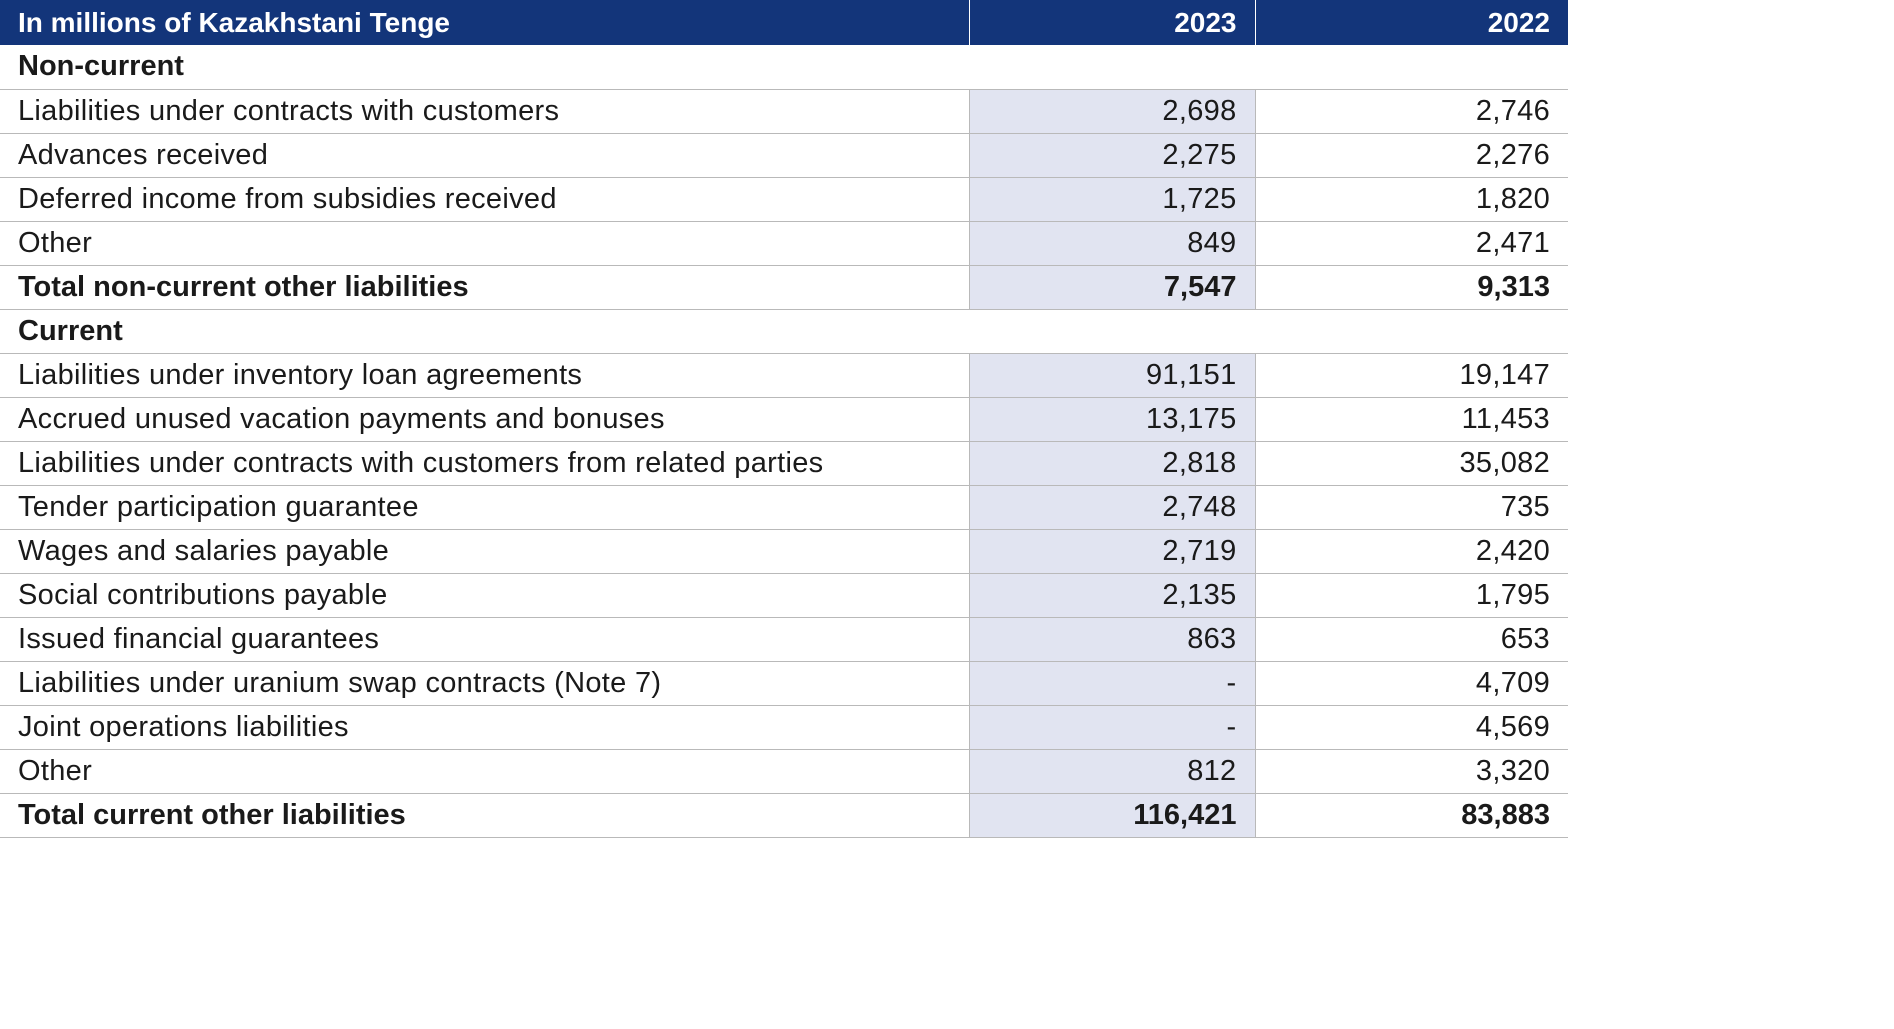 This screenshot has width=1894, height=1029. What do you see at coordinates (1112, 243) in the screenshot?
I see `value-2023: 849` at bounding box center [1112, 243].